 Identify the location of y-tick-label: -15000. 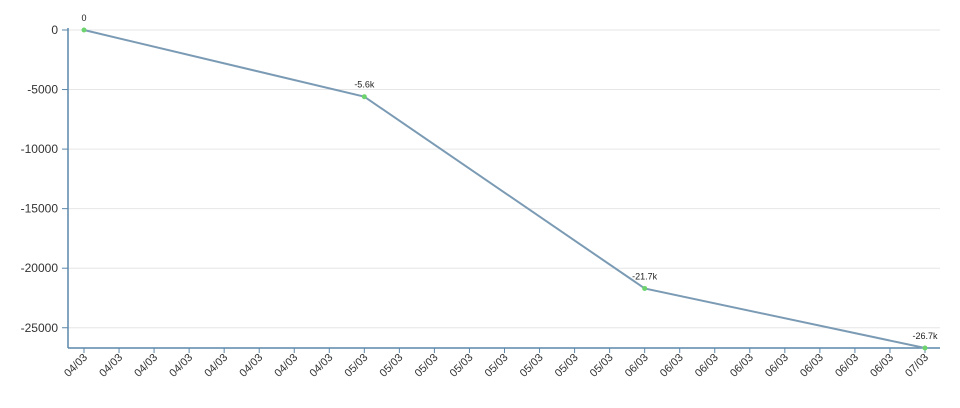
(40, 209).